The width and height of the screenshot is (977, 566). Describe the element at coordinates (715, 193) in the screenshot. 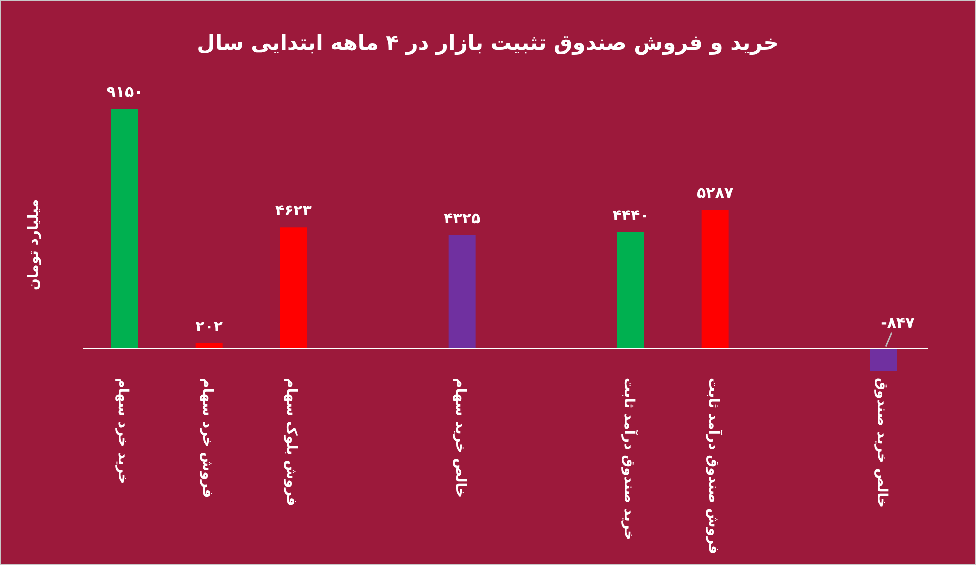

I see `data-label: ۵۲۸۷` at that location.